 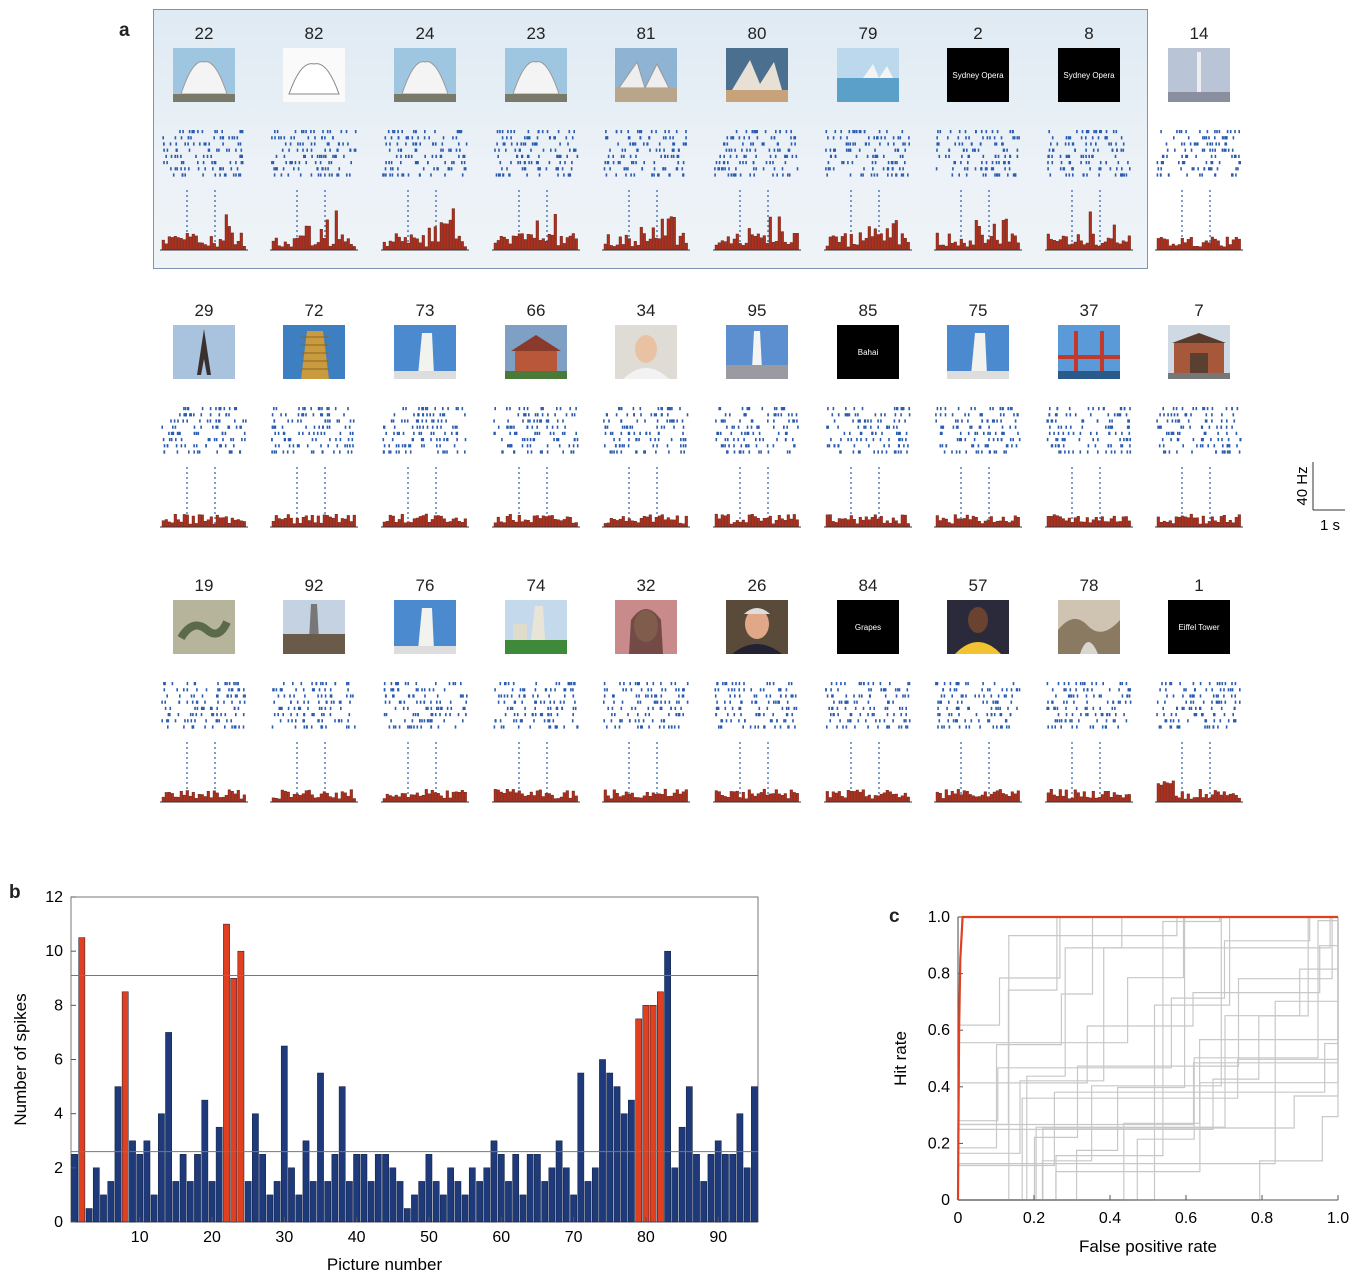 What do you see at coordinates (978, 497) in the screenshot?
I see `psth-histogram` at bounding box center [978, 497].